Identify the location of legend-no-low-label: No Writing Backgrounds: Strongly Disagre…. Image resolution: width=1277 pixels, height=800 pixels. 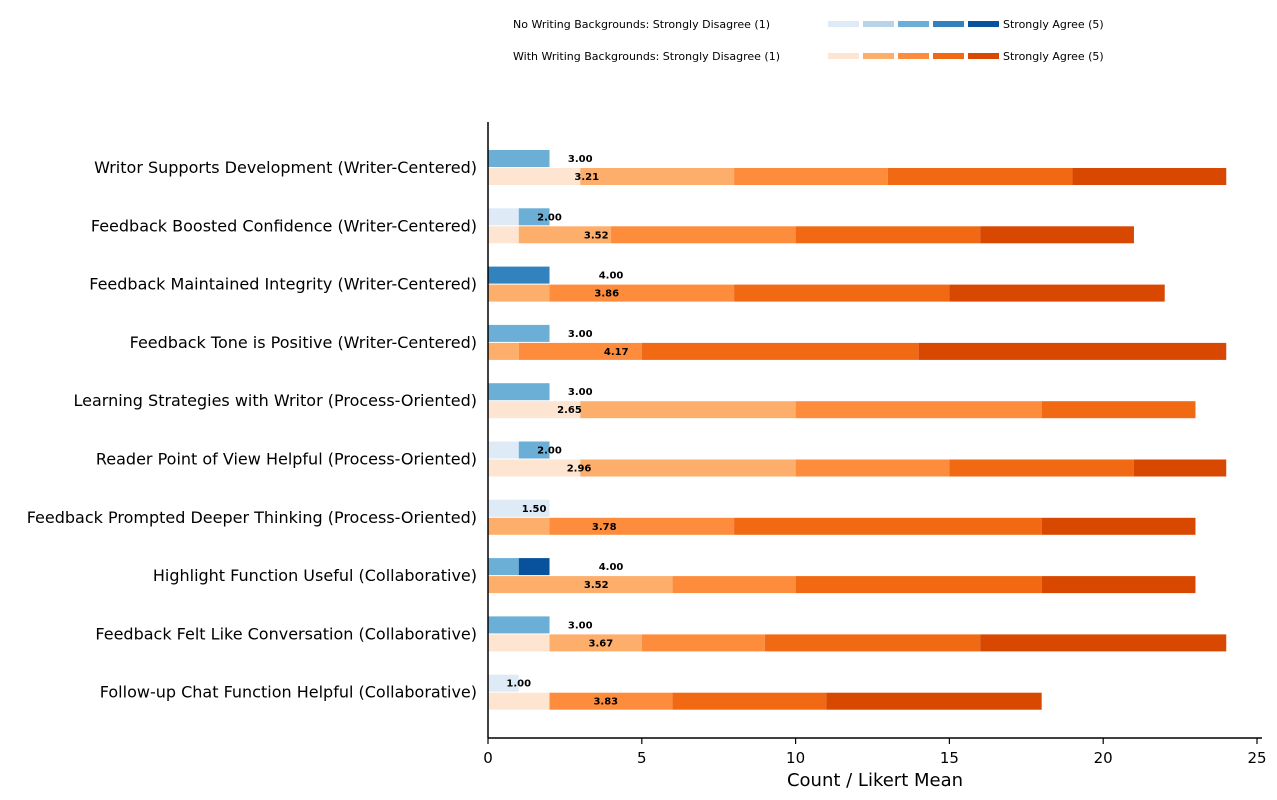
(641, 24).